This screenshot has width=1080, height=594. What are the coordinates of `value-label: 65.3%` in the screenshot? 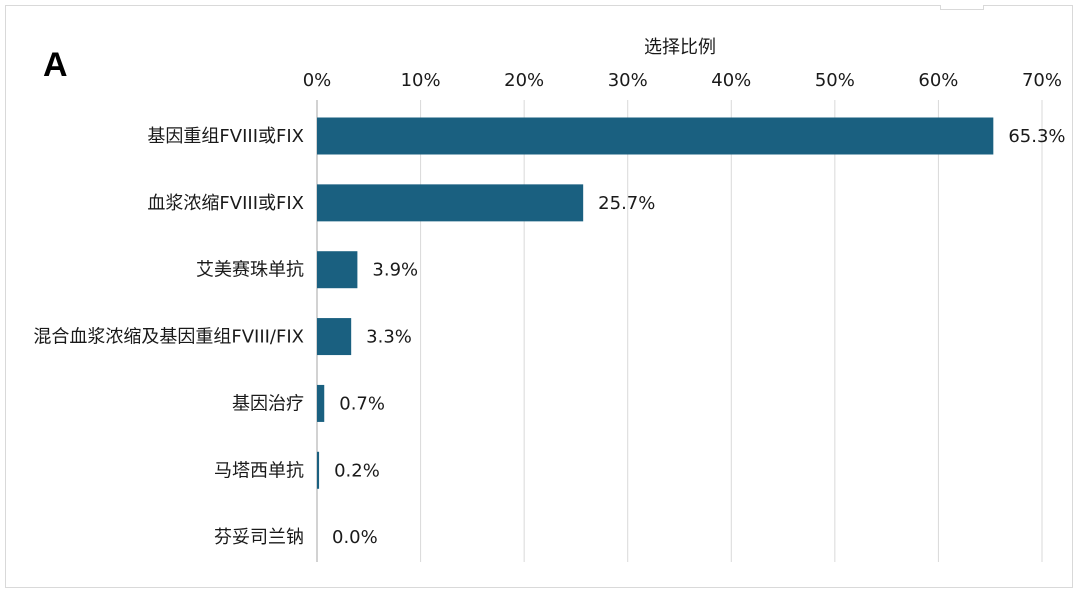 It's located at (1036, 136).